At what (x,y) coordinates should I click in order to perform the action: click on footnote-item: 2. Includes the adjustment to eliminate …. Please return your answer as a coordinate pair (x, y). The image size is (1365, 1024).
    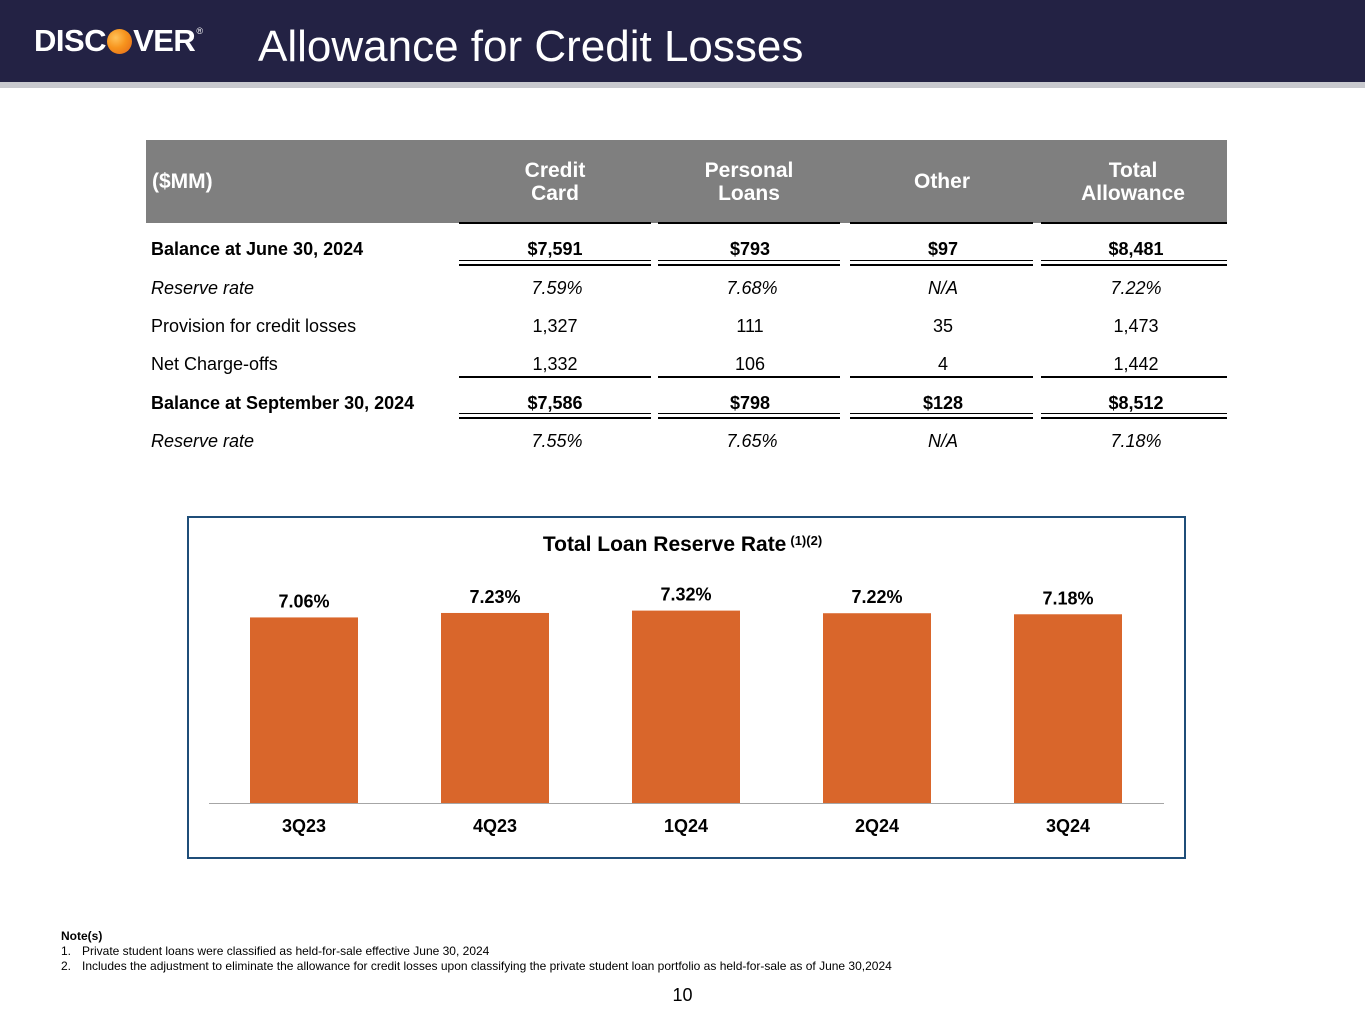
    Looking at the image, I should click on (476, 966).